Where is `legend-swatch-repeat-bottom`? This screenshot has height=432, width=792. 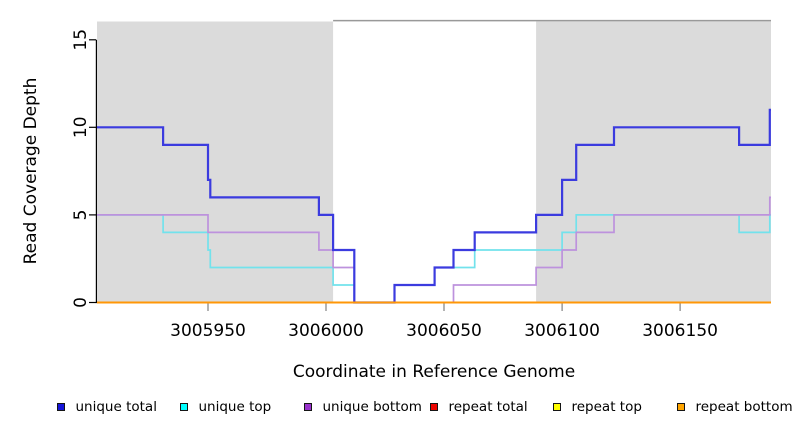 legend-swatch-repeat-bottom is located at coordinates (681, 407).